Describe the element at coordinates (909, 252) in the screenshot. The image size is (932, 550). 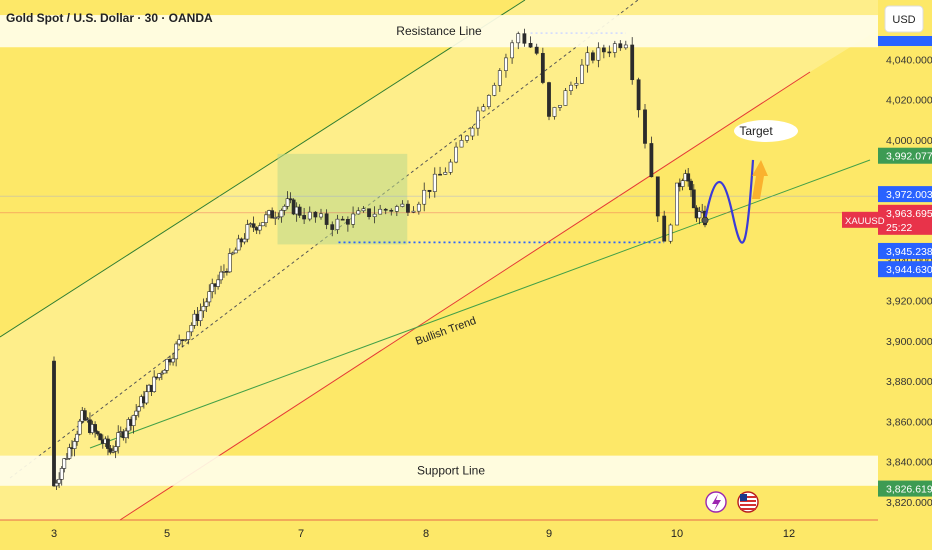
I see `price-tag-label: 3,945.238` at that location.